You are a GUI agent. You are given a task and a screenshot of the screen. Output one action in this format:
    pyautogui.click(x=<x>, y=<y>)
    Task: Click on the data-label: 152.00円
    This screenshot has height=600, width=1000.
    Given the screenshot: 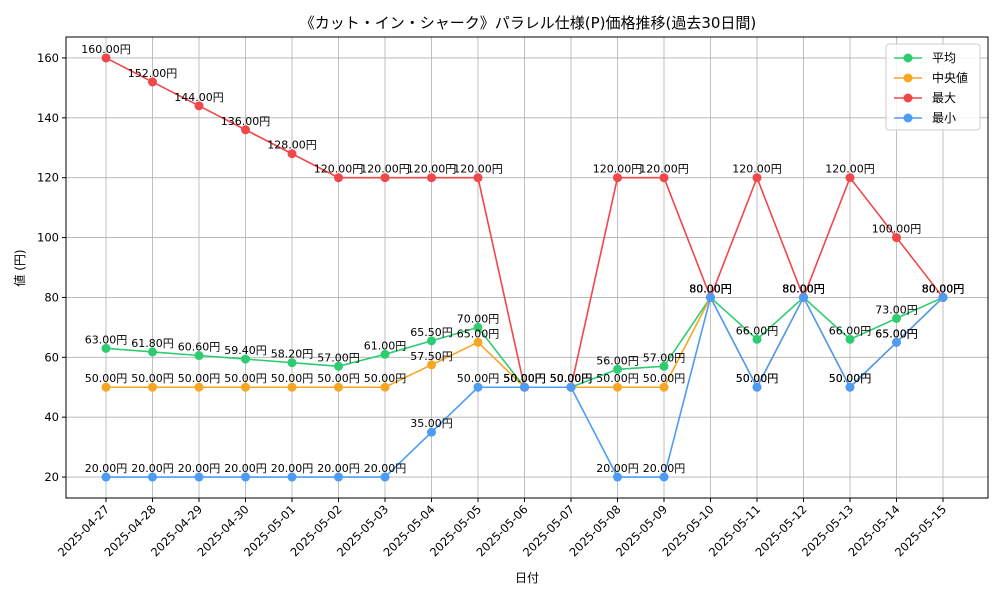 What is the action you would take?
    pyautogui.click(x=153, y=73)
    